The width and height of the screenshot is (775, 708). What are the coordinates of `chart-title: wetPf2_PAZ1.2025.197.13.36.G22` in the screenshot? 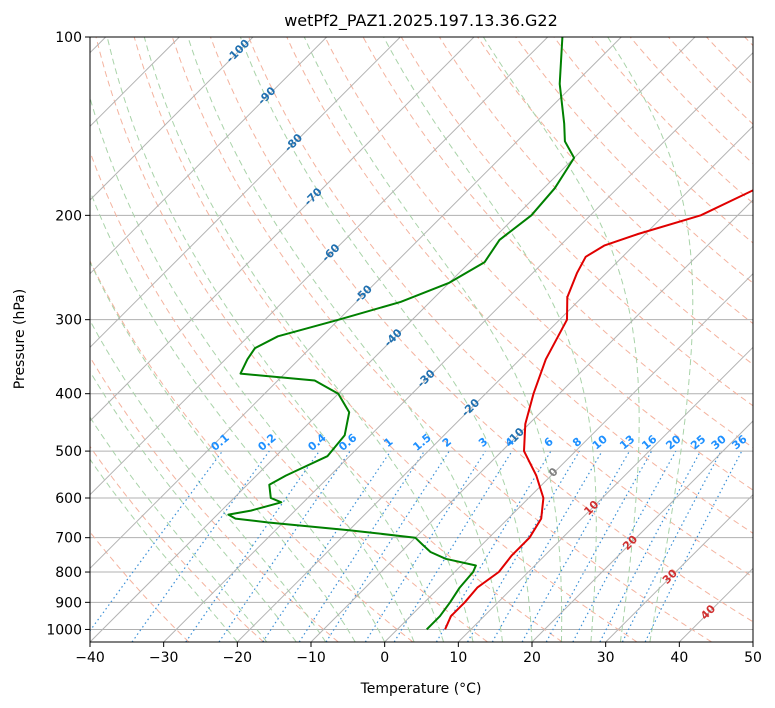 It's located at (421, 21).